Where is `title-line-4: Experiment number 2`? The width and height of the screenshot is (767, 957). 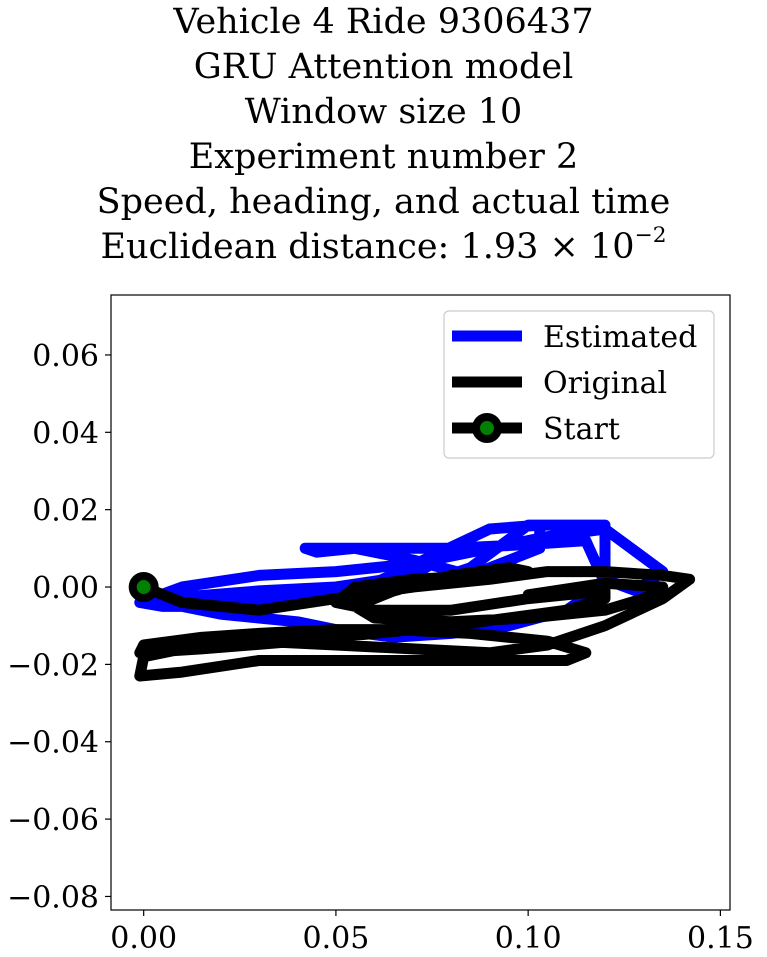
title-line-4: Experiment number 2 is located at coordinates (383, 157).